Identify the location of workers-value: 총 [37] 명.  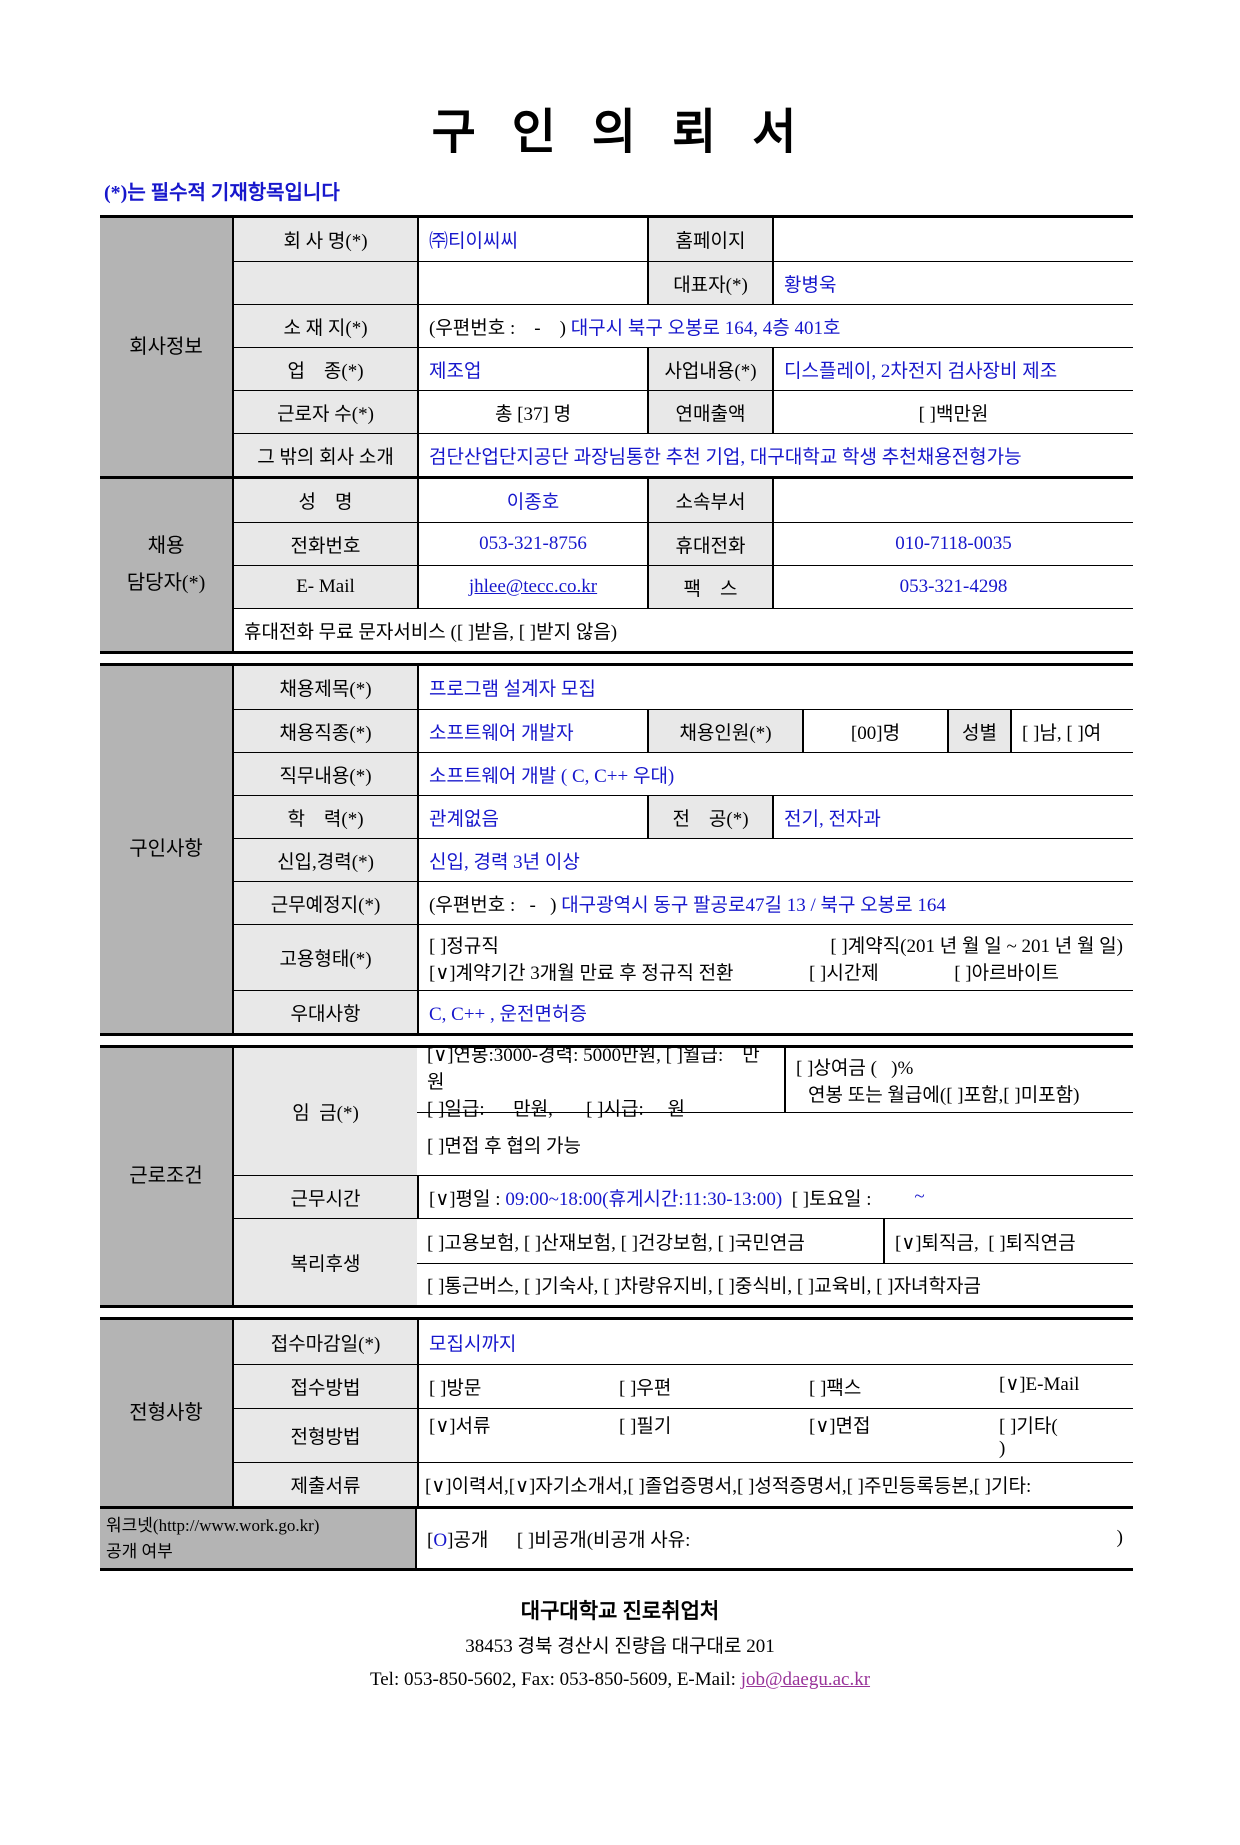
(532, 412).